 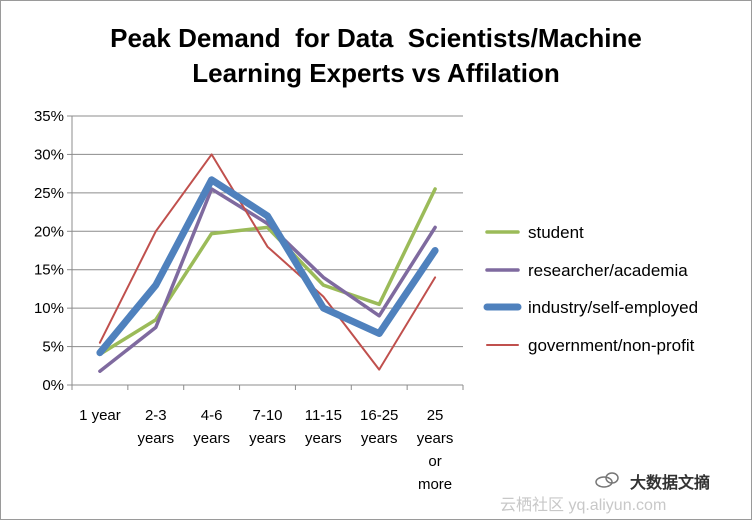 I want to click on x-tick-label: 2-3 years, so click(x=155, y=427).